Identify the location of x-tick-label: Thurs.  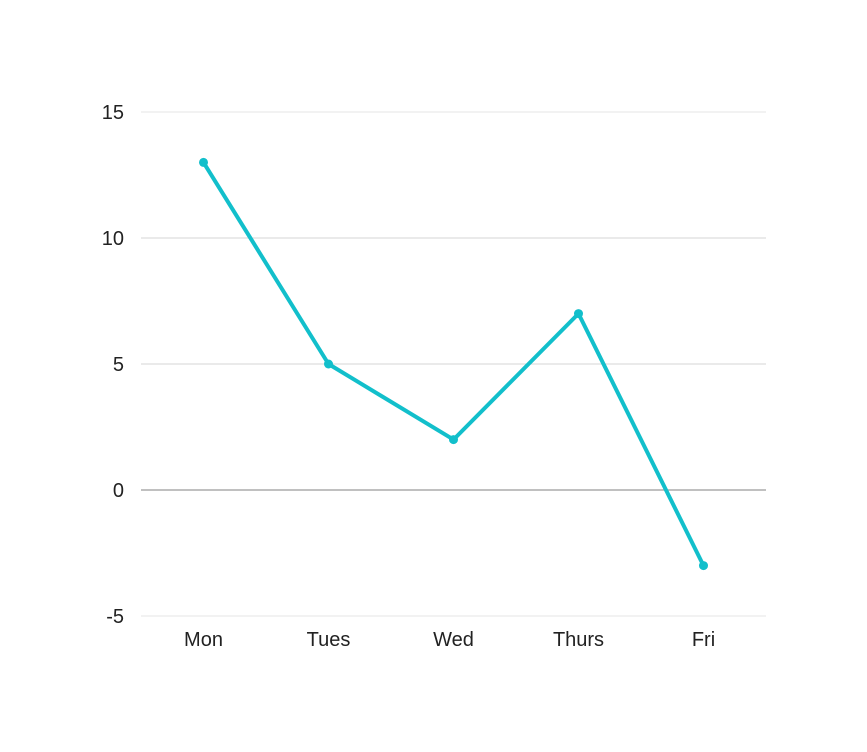
(578, 640).